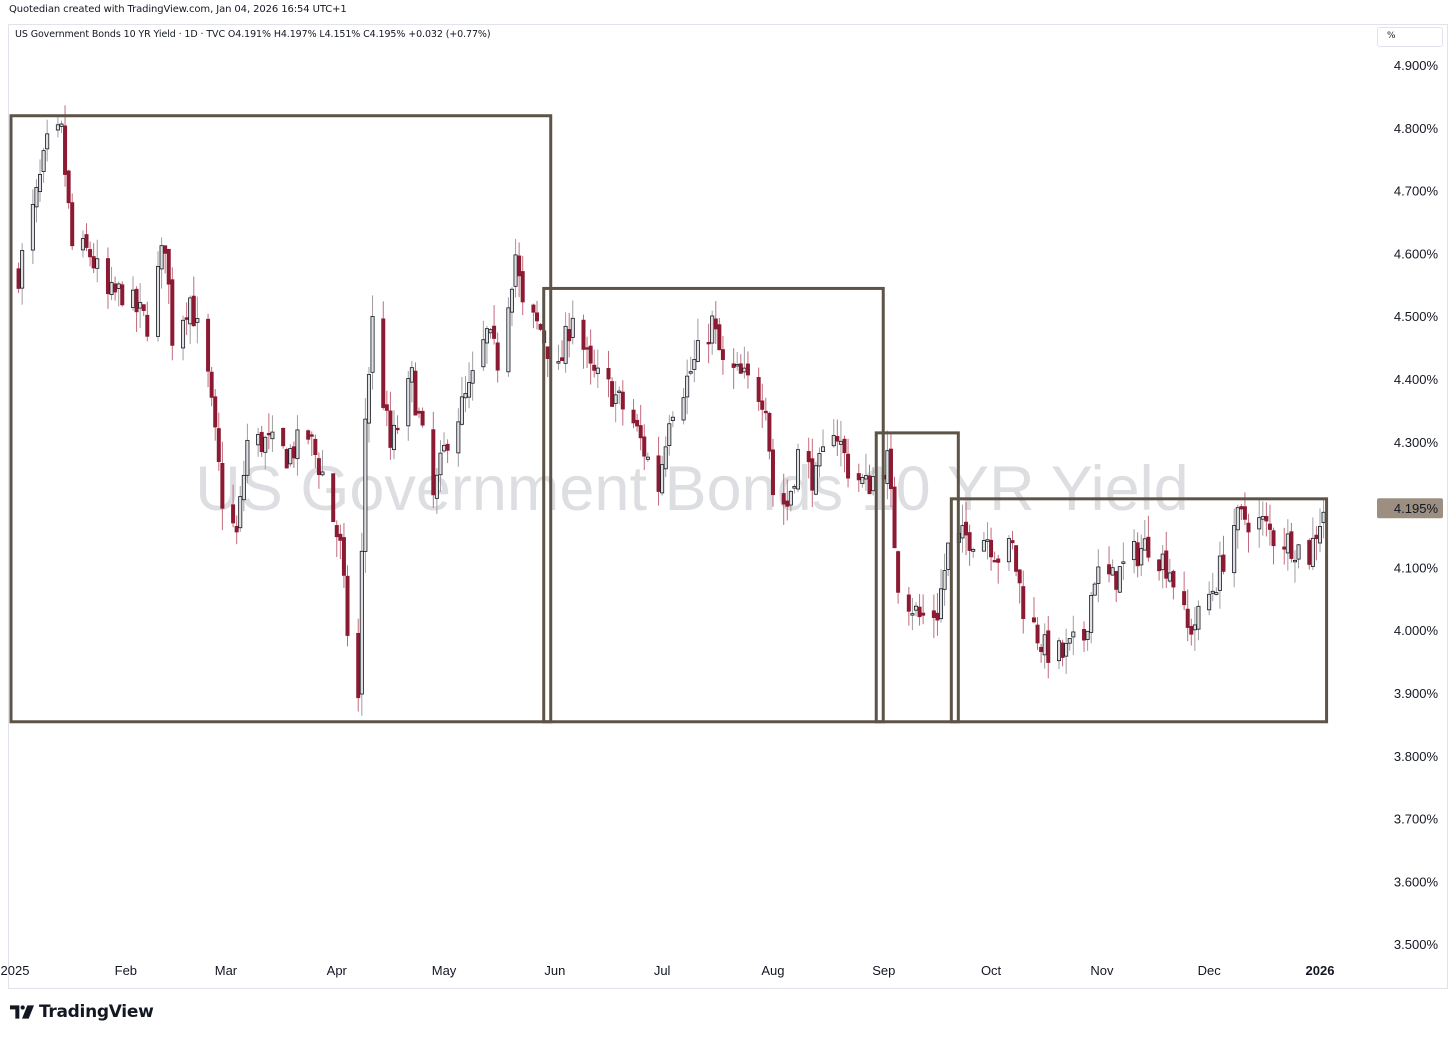 The image size is (1456, 1039). What do you see at coordinates (662, 970) in the screenshot?
I see `time-tick-label: Jul` at bounding box center [662, 970].